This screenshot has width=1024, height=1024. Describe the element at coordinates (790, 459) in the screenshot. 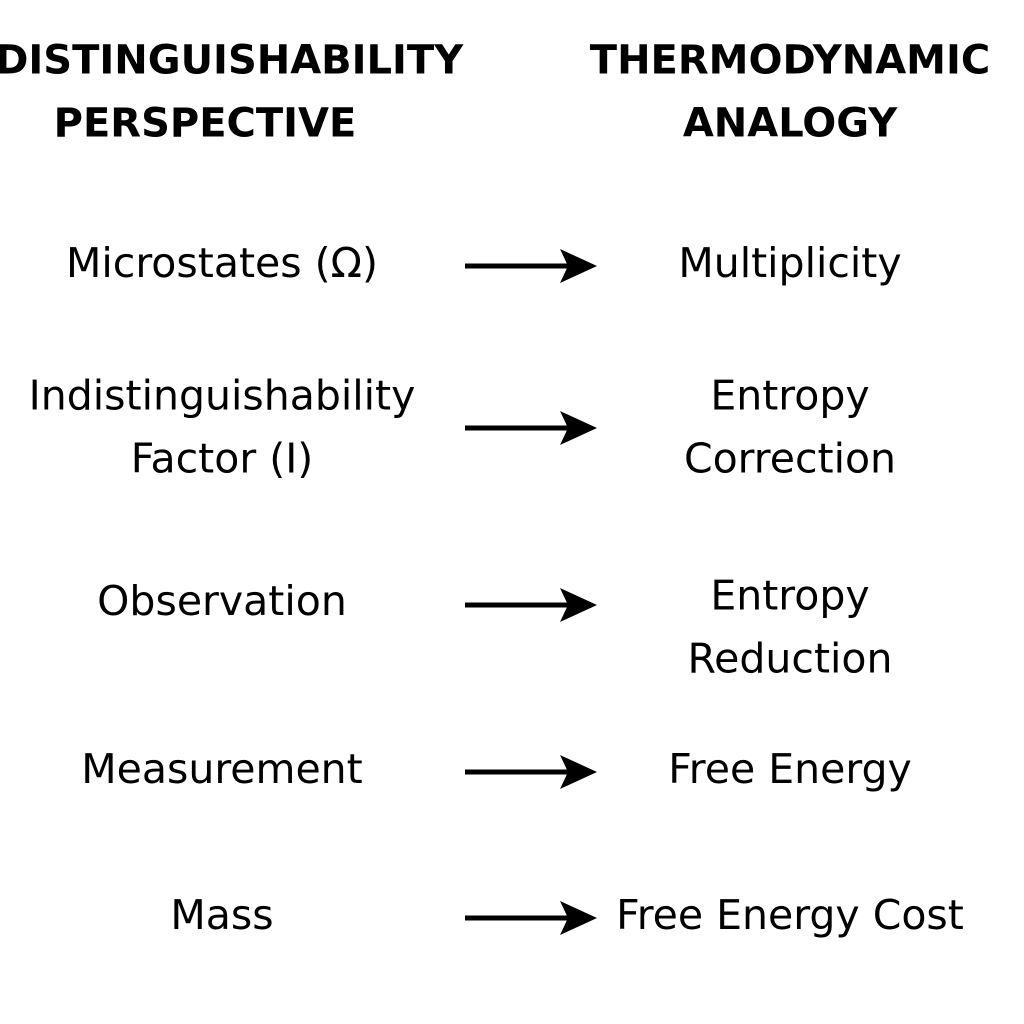

I see `right-label: Correction` at that location.